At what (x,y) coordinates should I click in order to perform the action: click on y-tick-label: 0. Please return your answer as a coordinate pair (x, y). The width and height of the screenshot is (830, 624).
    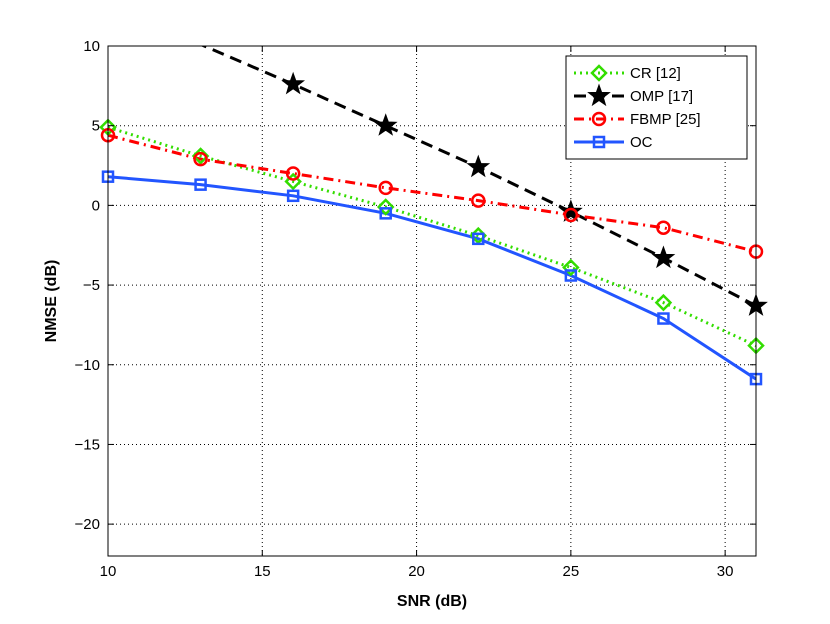
    Looking at the image, I should click on (96, 205).